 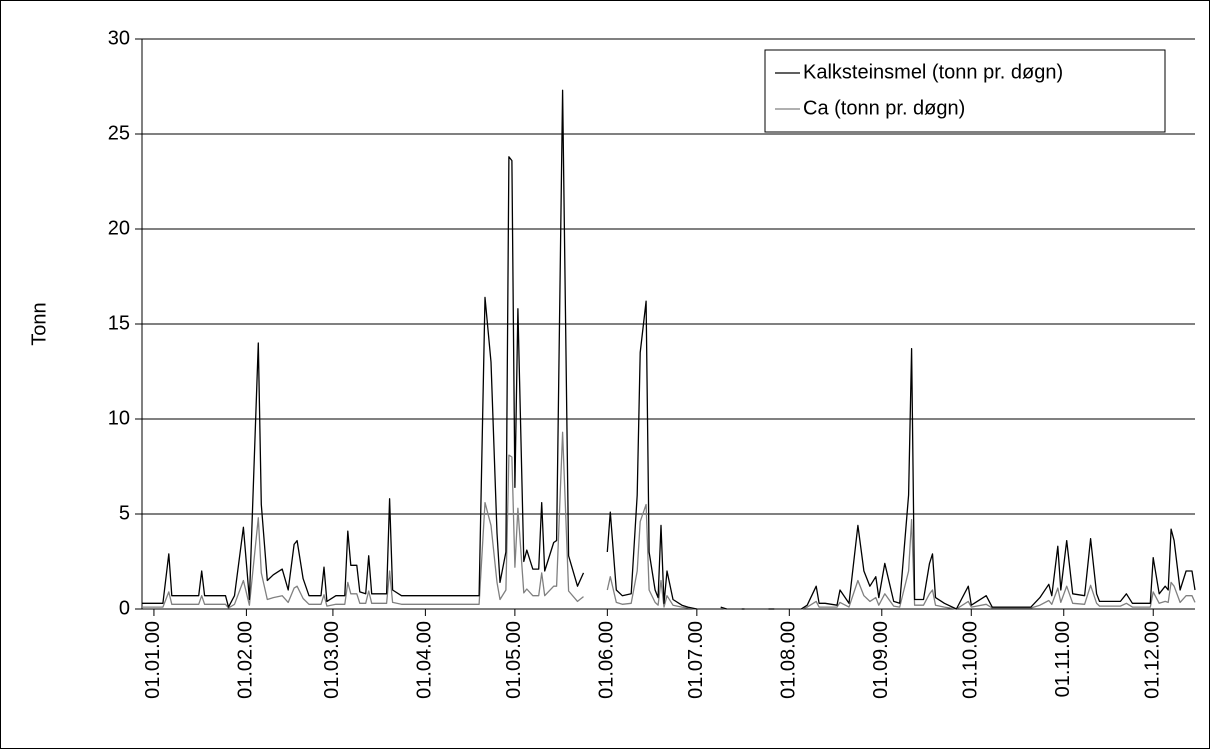 What do you see at coordinates (607, 660) in the screenshot?
I see `x-tick-label: 01.06.00` at bounding box center [607, 660].